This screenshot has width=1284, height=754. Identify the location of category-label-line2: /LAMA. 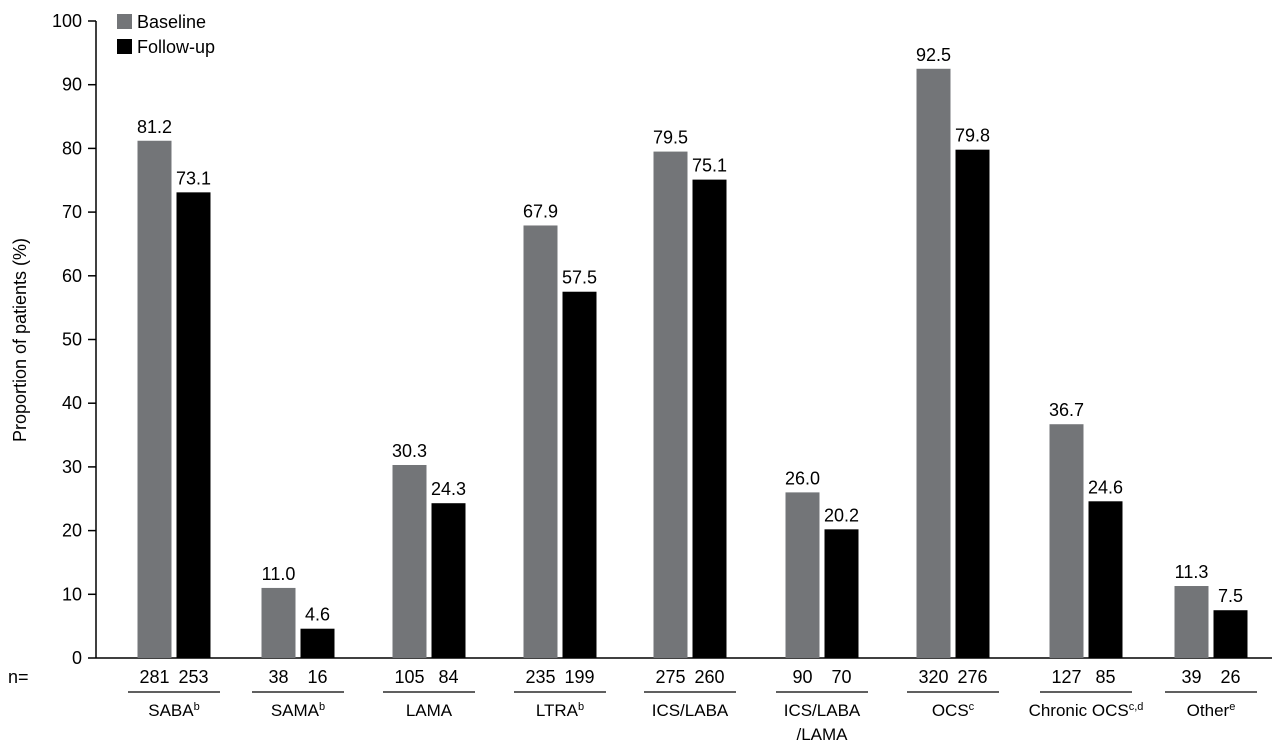
(822, 734).